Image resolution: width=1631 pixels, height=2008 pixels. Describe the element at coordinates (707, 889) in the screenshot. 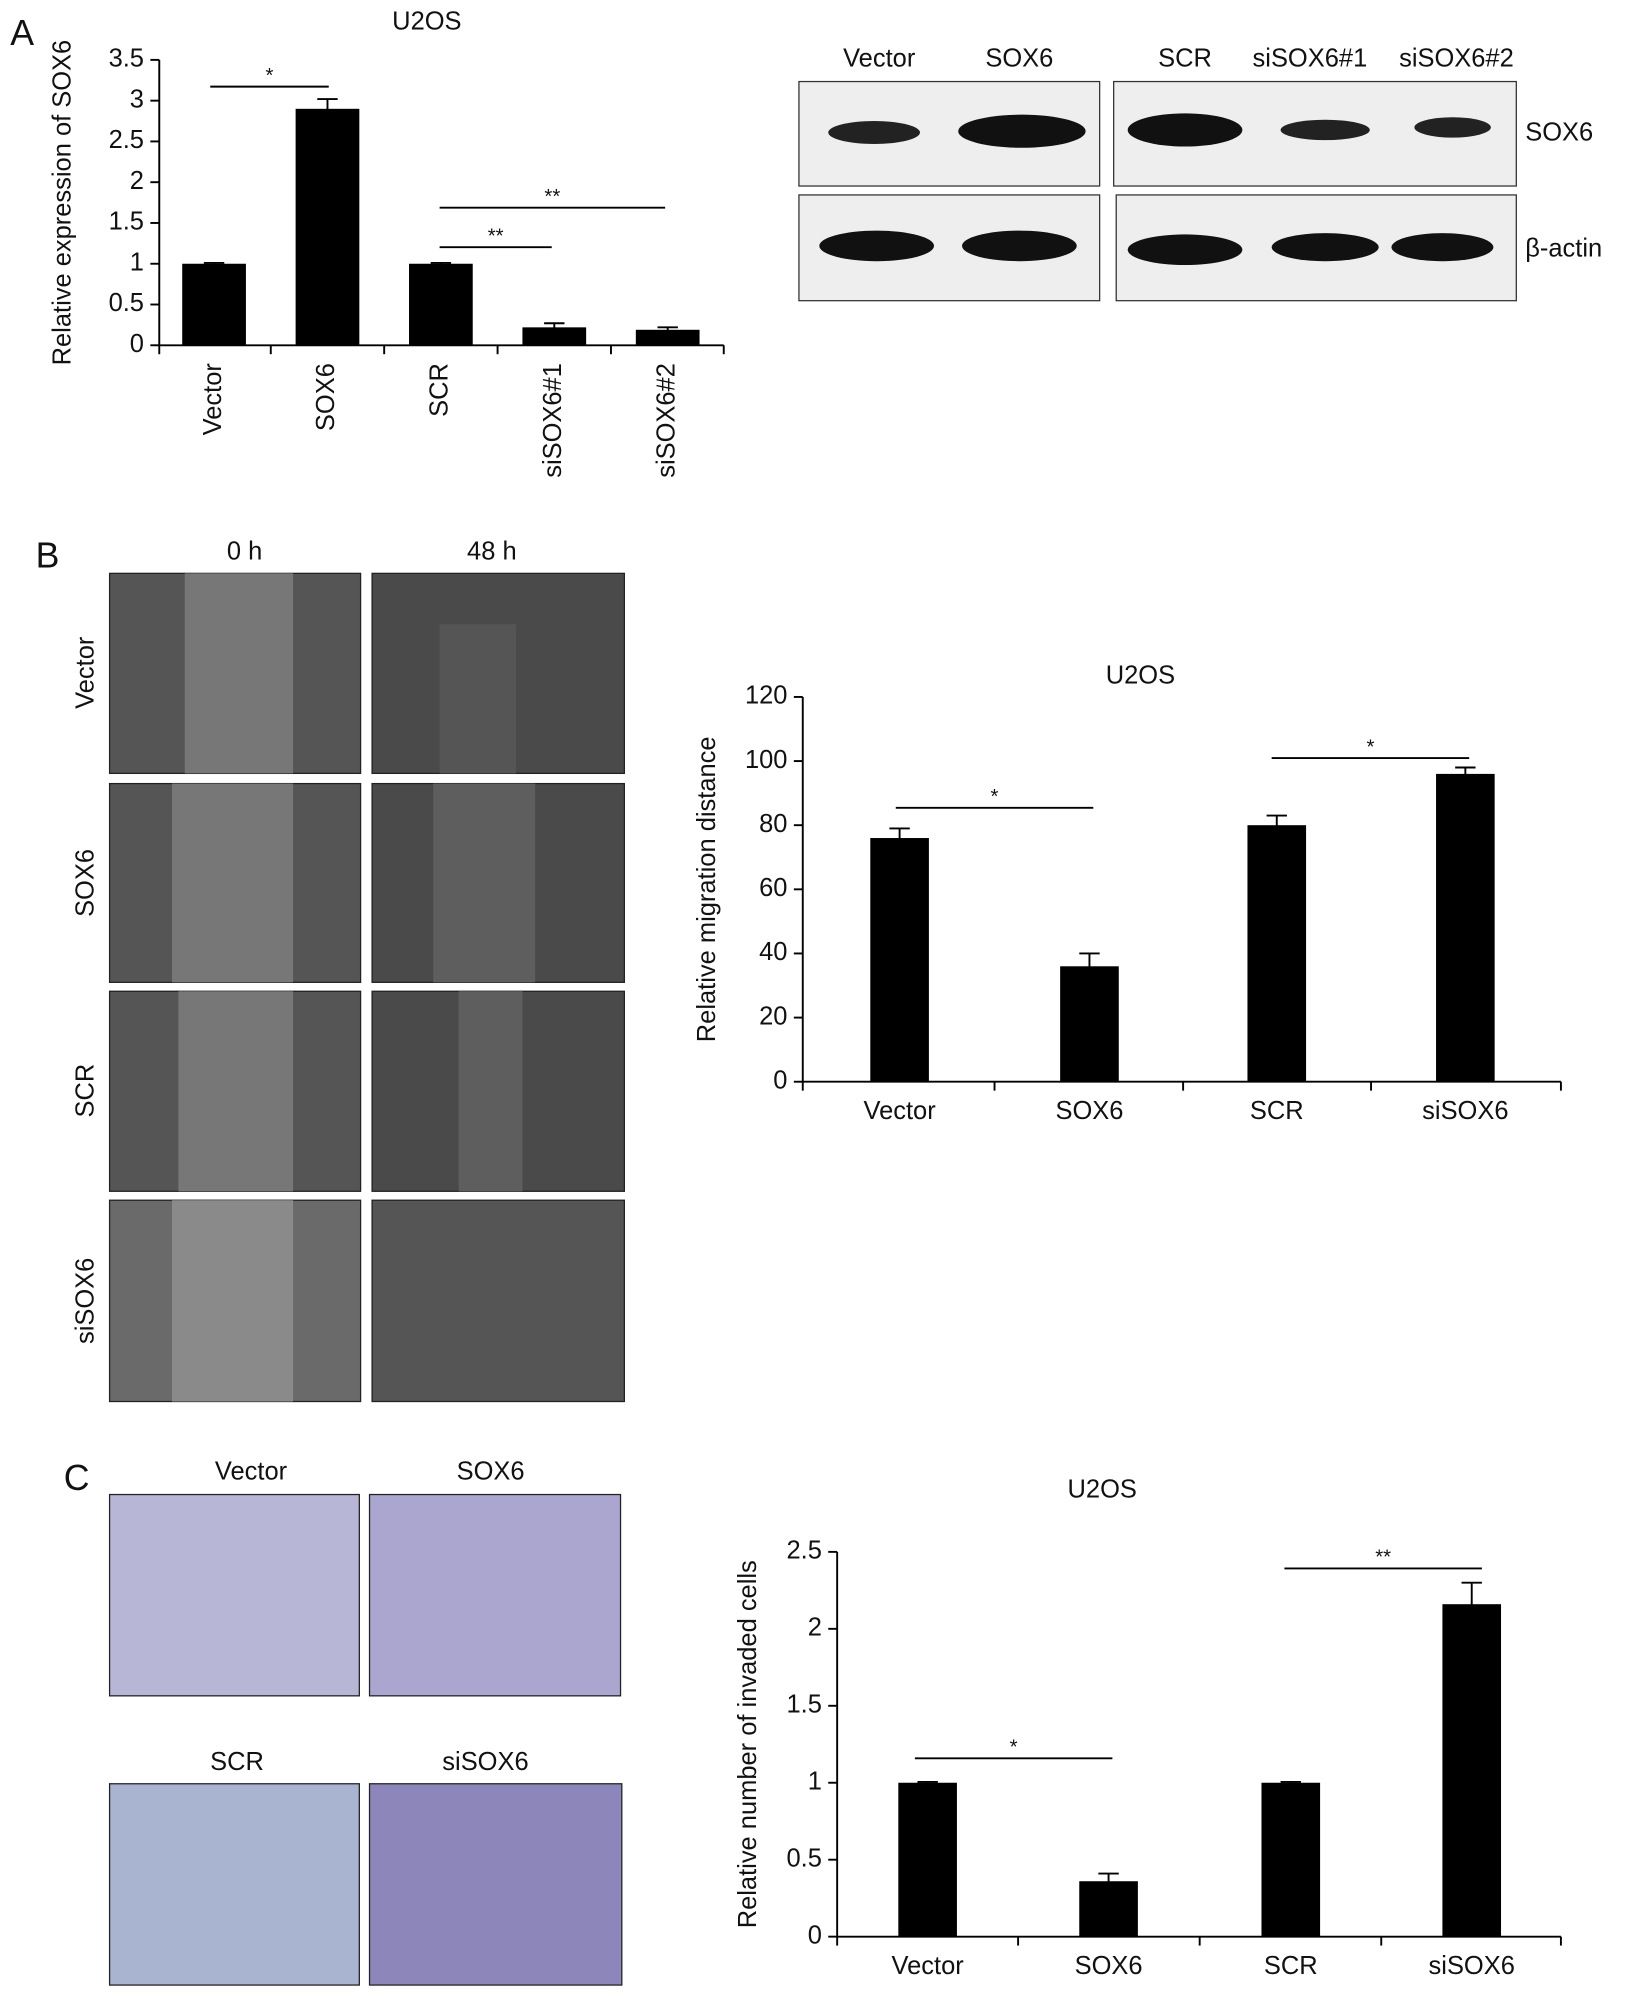

I see `y-axis-label: Relative migration distance` at that location.